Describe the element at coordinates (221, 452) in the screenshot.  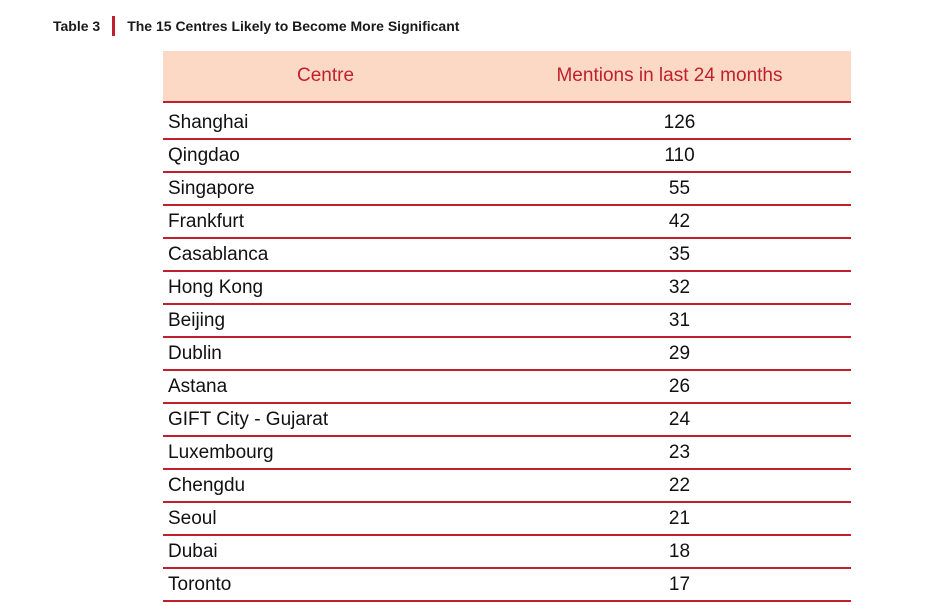
I see `centre-cell: Luxembourg` at that location.